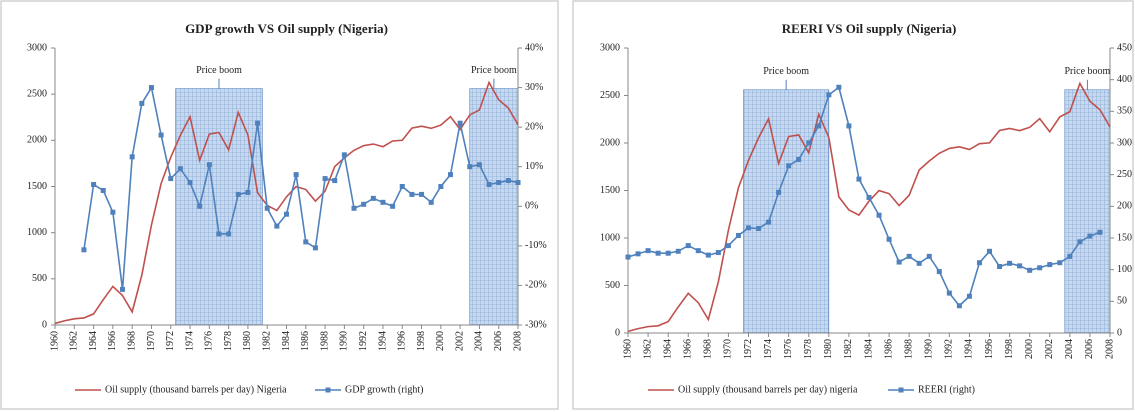 Image resolution: width=1135 pixels, height=412 pixels. What do you see at coordinates (969, 349) in the screenshot?
I see `x-tick-label: 1994` at bounding box center [969, 349].